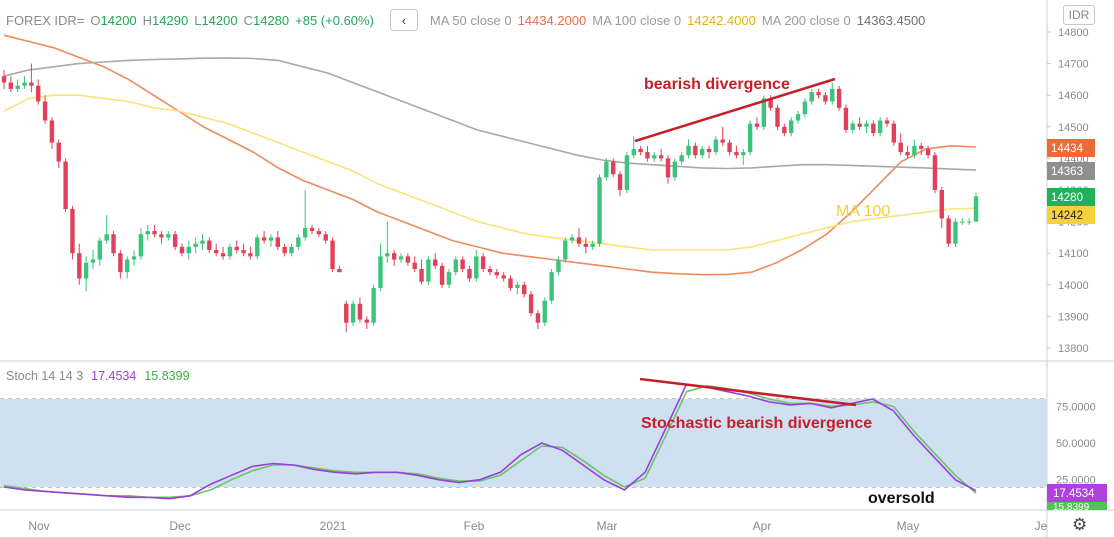 This screenshot has height=537, width=1114. Describe the element at coordinates (470, 20) in the screenshot. I see `ma50-label: MA 50 close 0` at that location.